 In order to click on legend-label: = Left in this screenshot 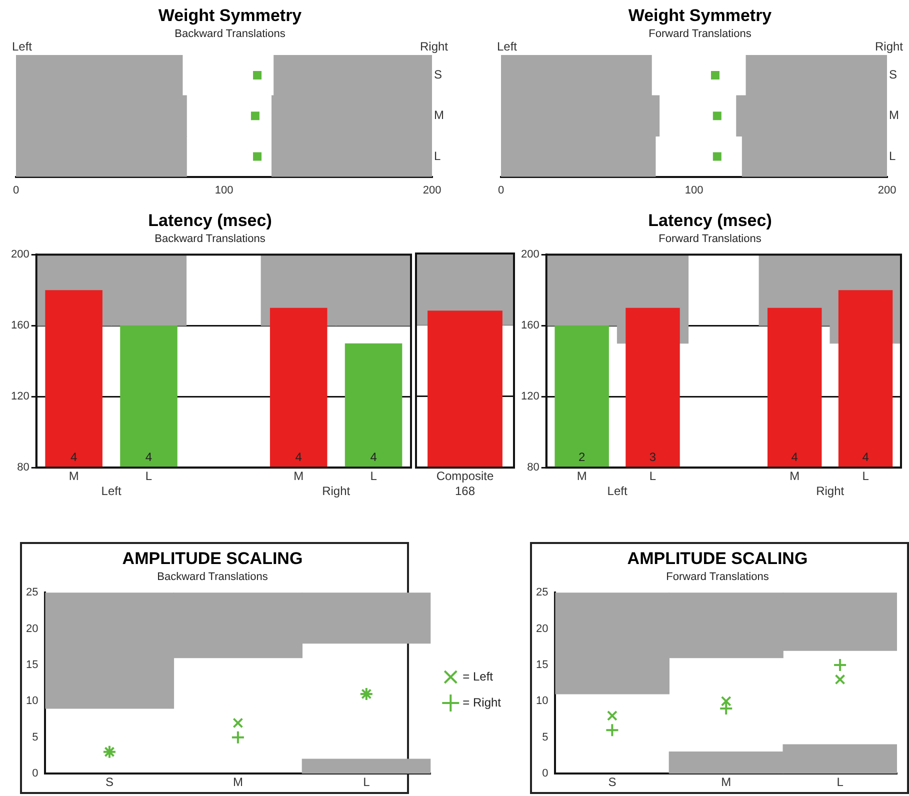, I will do `click(478, 676)`.